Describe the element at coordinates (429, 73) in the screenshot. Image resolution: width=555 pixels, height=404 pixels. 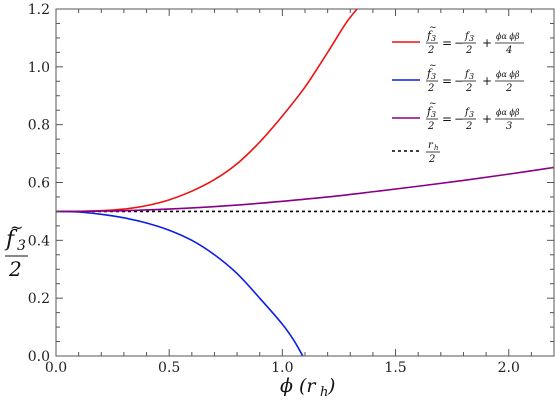
I see `legend-2-f: f` at that location.